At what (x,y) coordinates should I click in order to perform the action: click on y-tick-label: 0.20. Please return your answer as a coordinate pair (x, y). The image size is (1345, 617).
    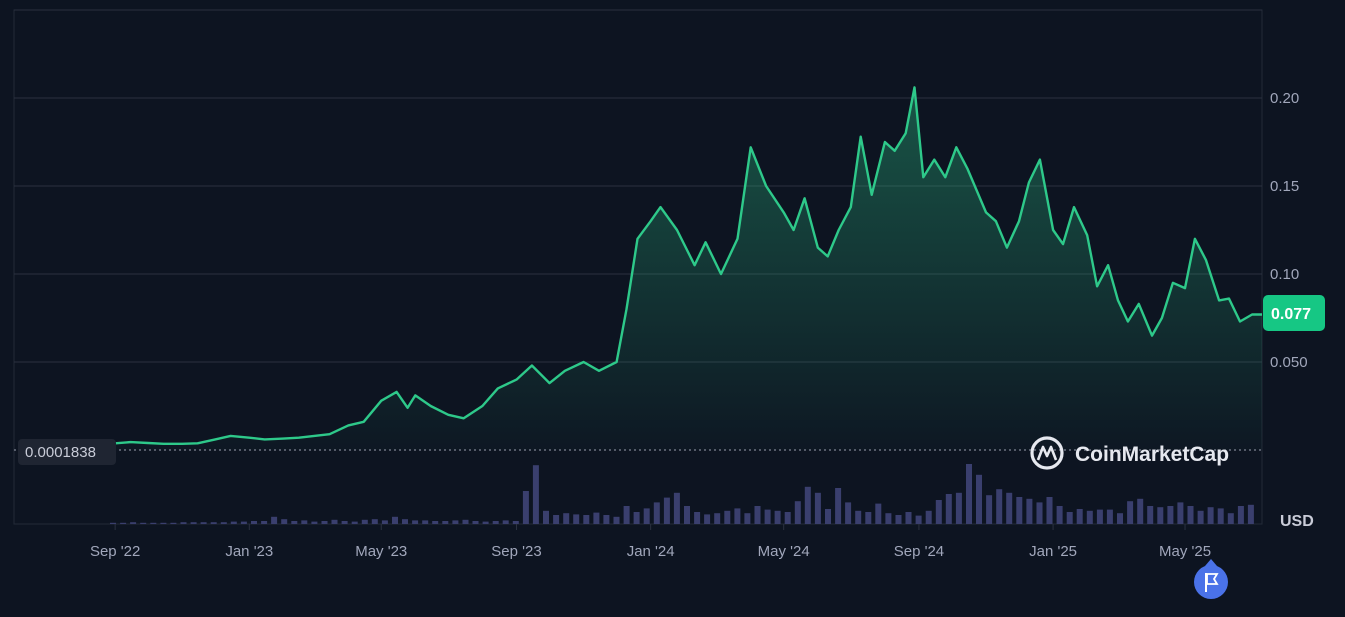
    Looking at the image, I should click on (1284, 98).